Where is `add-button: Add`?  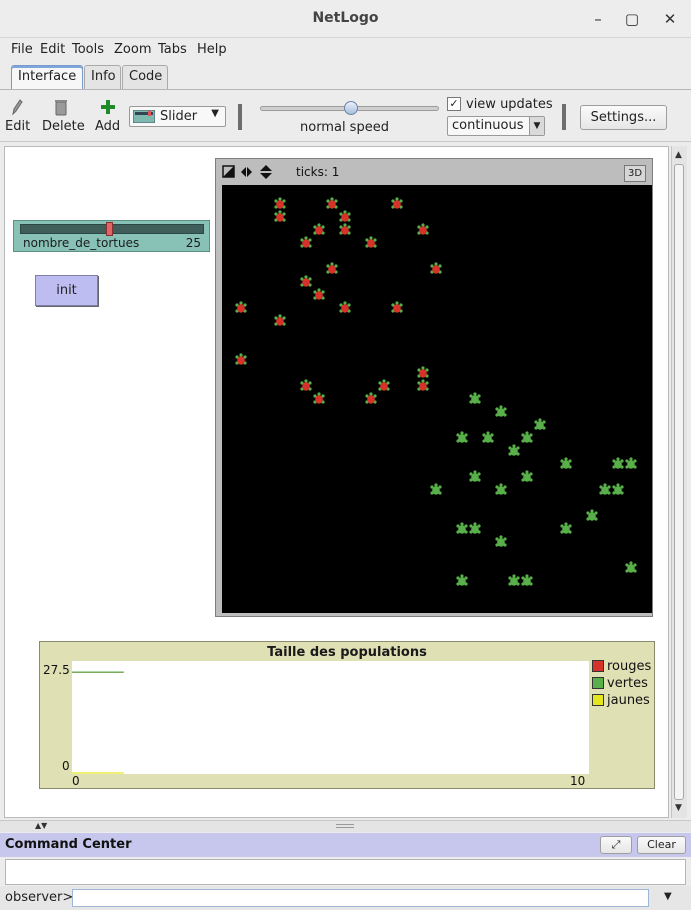 add-button: Add is located at coordinates (108, 126).